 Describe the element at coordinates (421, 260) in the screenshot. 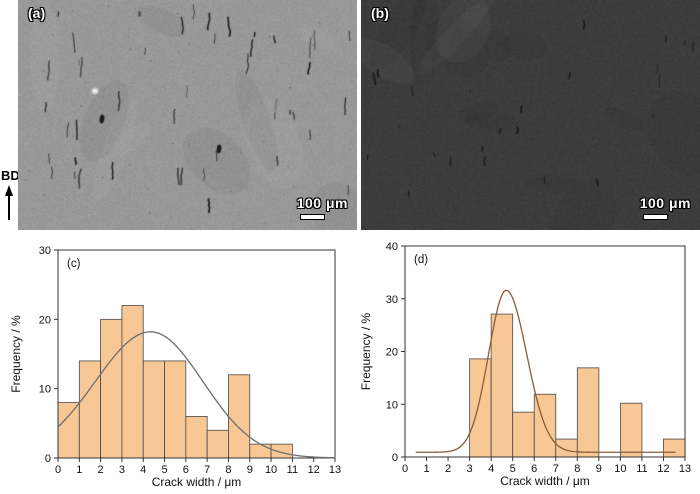

I see `panel-letter: (d)` at that location.